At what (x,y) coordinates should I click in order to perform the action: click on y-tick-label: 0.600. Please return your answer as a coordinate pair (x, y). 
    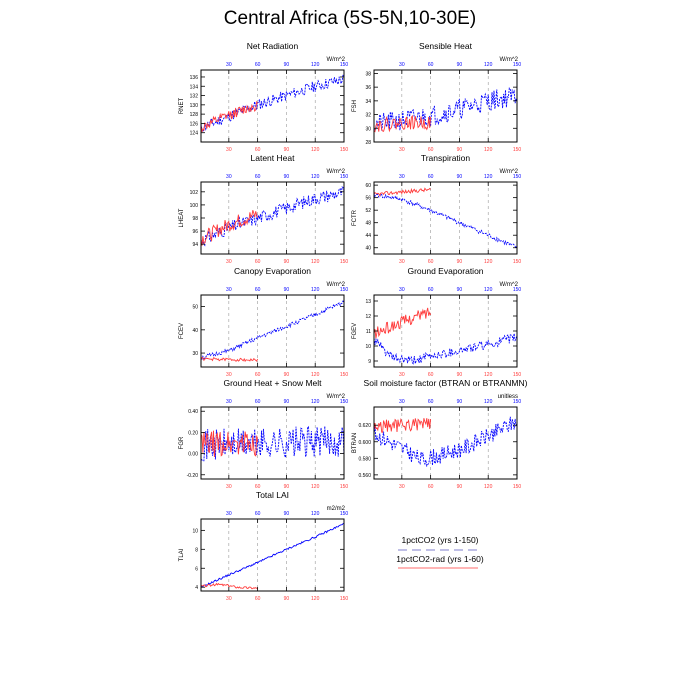
    Looking at the image, I should click on (364, 443).